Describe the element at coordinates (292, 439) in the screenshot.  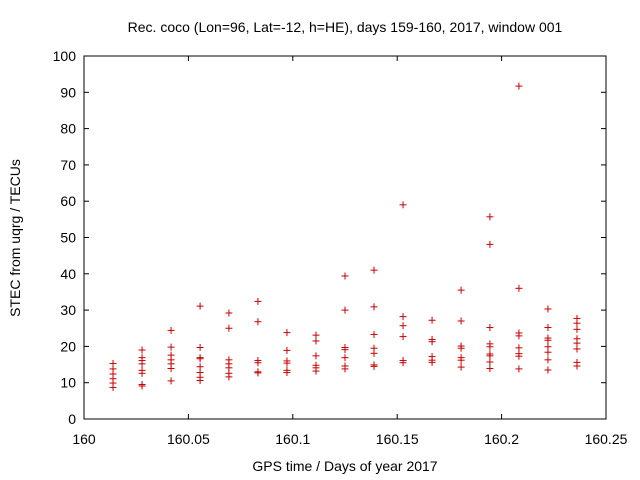
I see `x-tick-label: 160.1` at that location.